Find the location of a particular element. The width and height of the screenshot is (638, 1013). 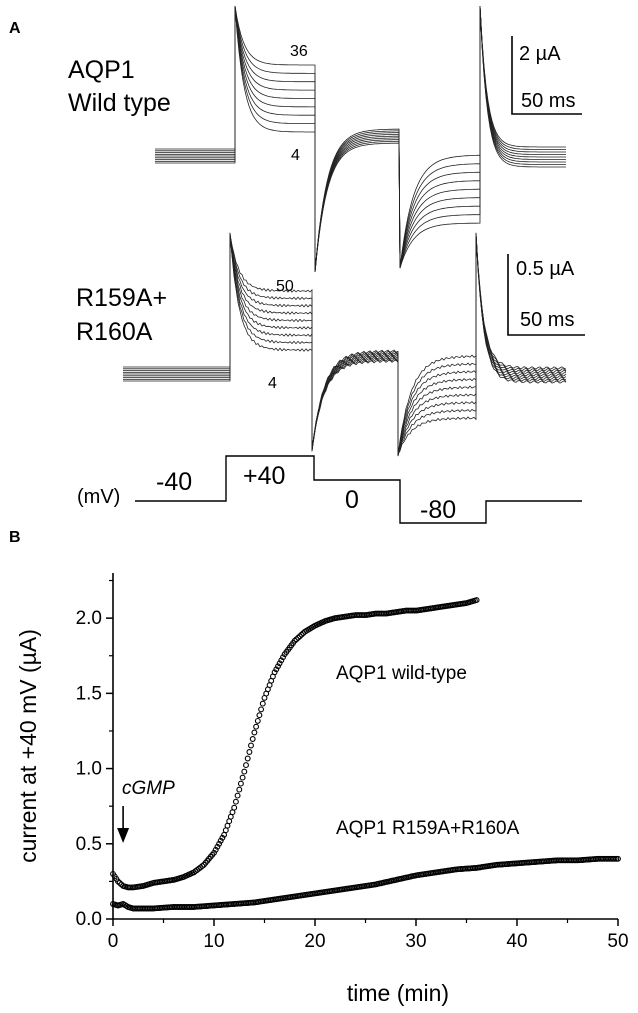

x-tick-label: 20 is located at coordinates (314, 941).